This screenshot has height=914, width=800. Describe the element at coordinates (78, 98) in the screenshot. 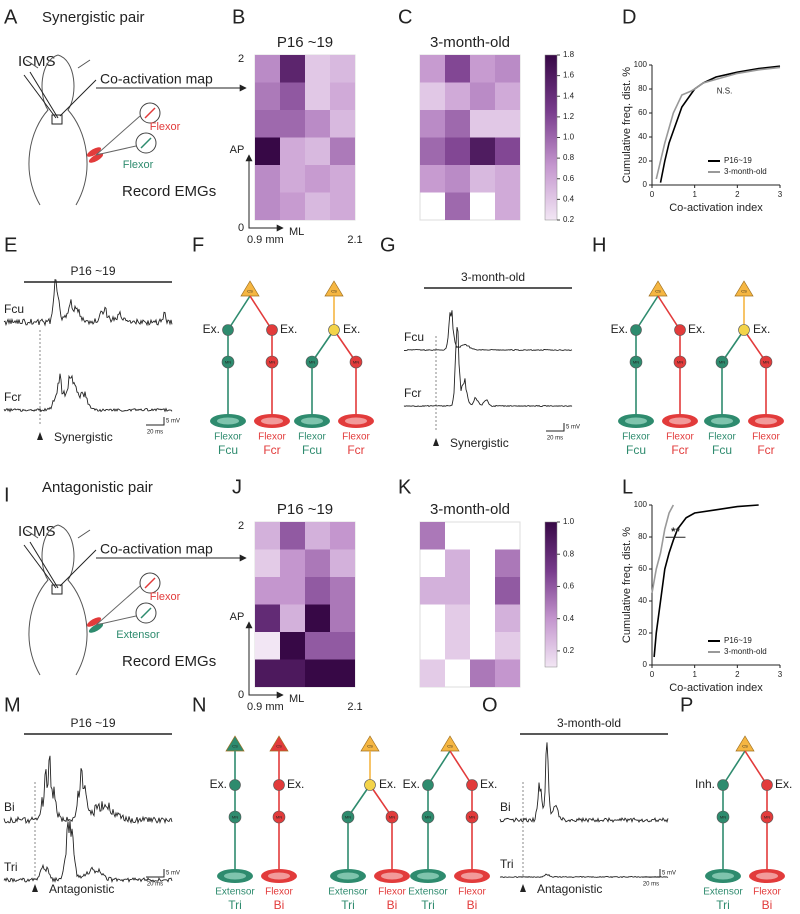

I see `map-arrow` at that location.